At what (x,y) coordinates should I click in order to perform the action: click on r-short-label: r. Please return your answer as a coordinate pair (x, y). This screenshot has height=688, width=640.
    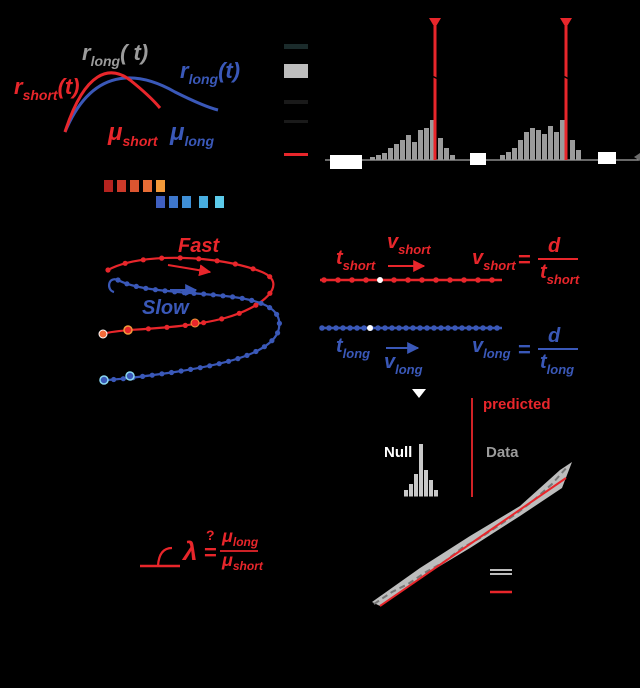
    Looking at the image, I should click on (19, 86).